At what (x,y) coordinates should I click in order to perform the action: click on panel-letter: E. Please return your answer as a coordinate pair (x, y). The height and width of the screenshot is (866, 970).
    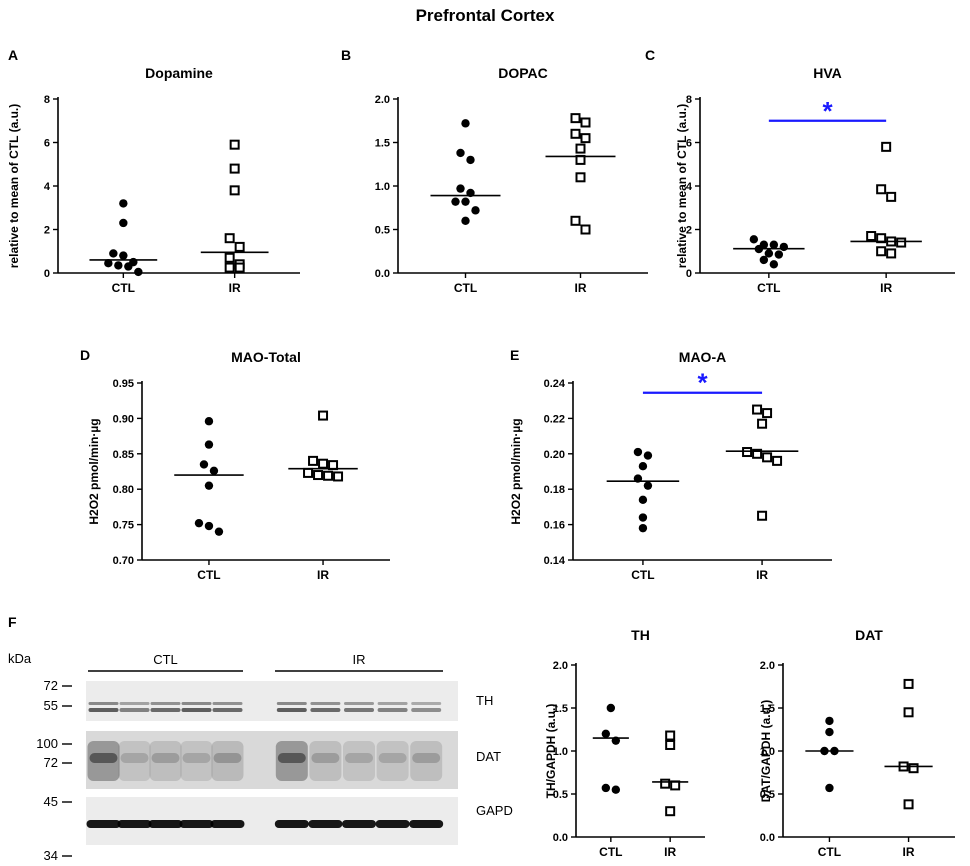
    Looking at the image, I should click on (514, 355).